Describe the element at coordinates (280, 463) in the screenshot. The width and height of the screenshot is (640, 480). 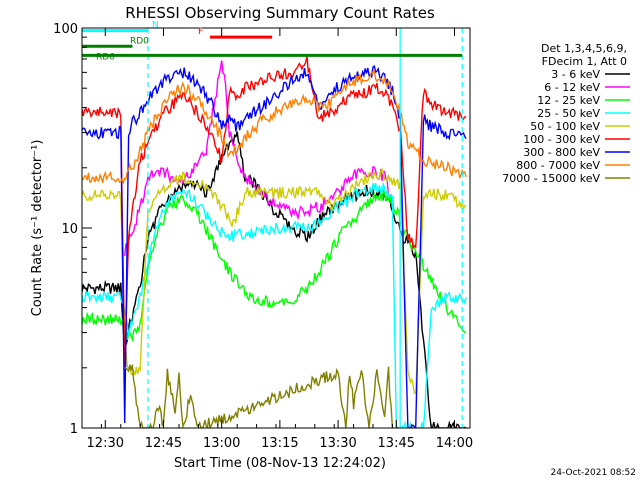
I see `x-axis-label: Start Time (08-Nov-13 12:24:02)` at that location.